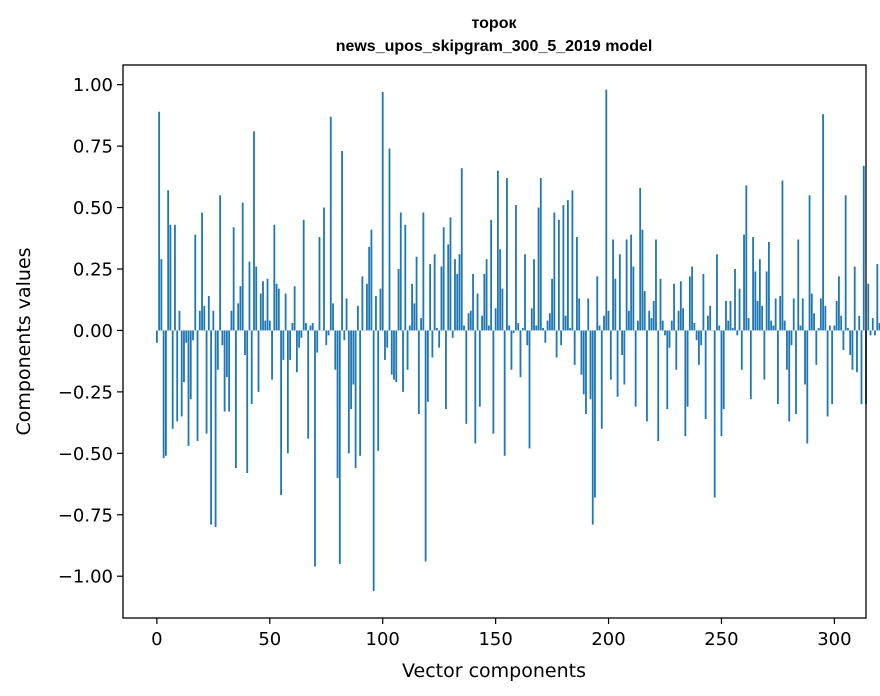  I want to click on x-tick-label: 150, so click(495, 639).